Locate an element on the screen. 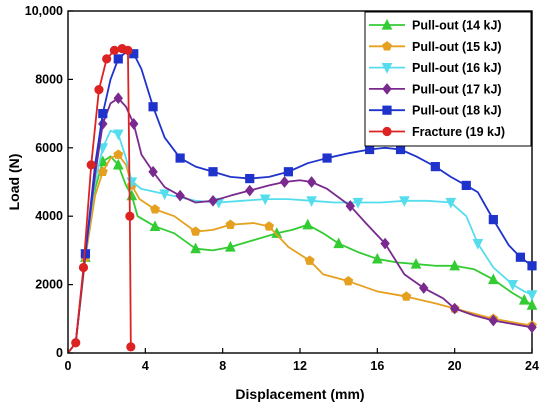 The height and width of the screenshot is (414, 550). legend-label: Pull-out (18 kJ) is located at coordinates (457, 111).